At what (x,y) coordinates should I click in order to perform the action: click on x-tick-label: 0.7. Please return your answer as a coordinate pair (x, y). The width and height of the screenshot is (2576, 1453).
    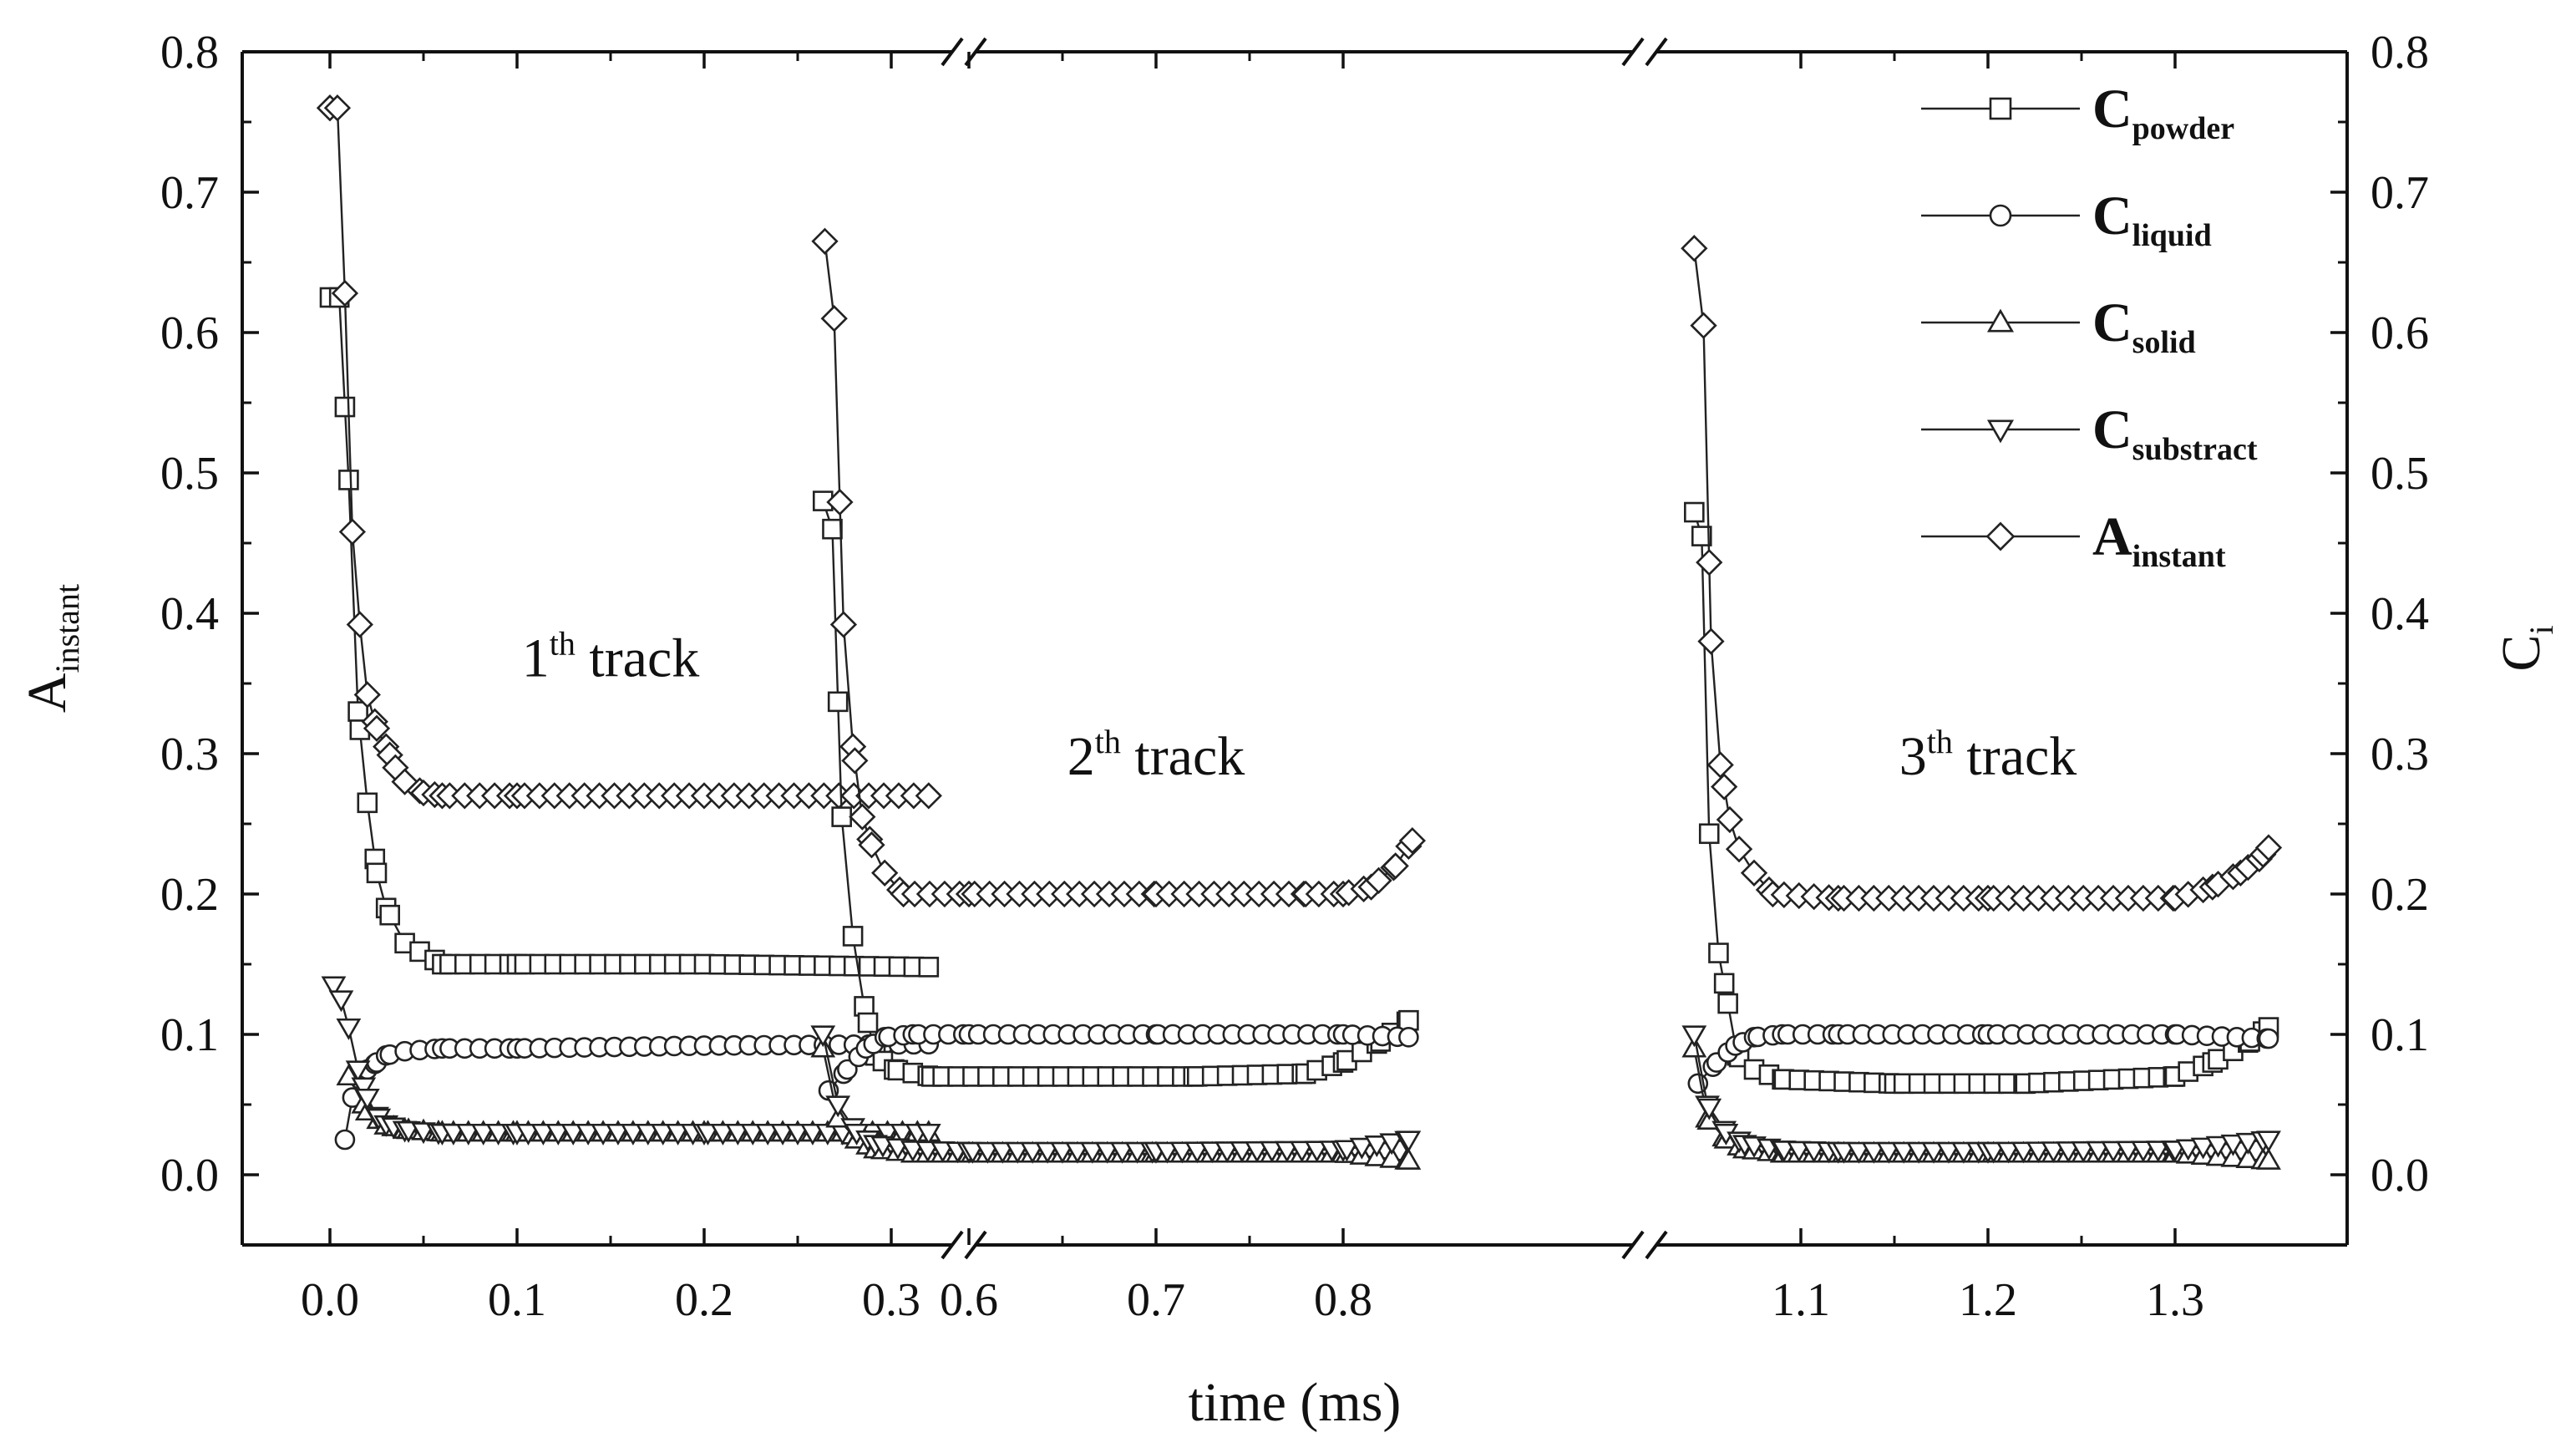
    Looking at the image, I should click on (1156, 1300).